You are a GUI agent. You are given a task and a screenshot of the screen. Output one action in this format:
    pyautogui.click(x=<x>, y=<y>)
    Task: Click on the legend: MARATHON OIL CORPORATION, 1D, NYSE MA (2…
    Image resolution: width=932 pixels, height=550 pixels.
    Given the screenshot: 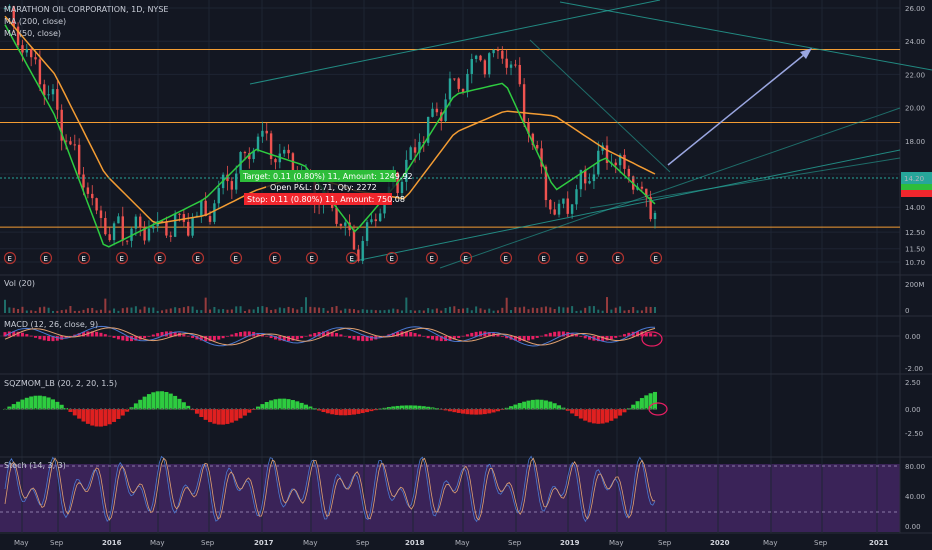 What is the action you would take?
    pyautogui.click(x=86, y=237)
    